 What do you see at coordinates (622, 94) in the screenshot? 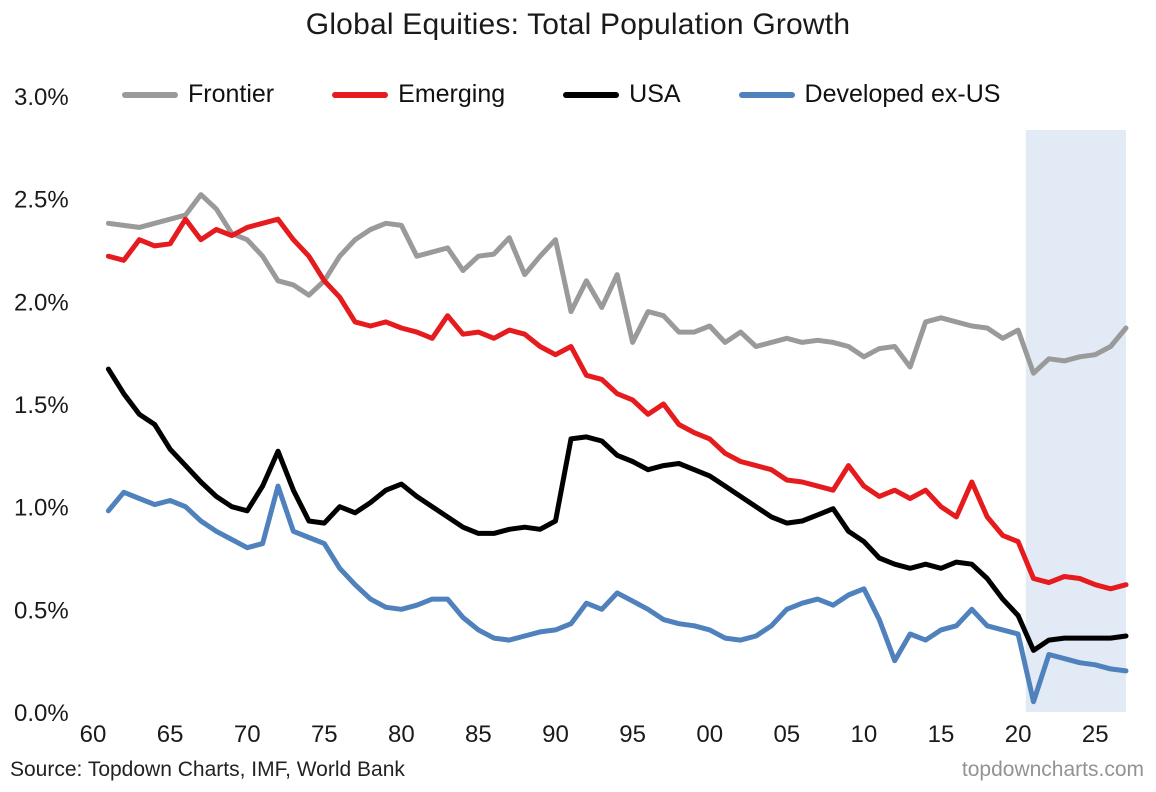
I see `legend-item-usa: USA` at bounding box center [622, 94].